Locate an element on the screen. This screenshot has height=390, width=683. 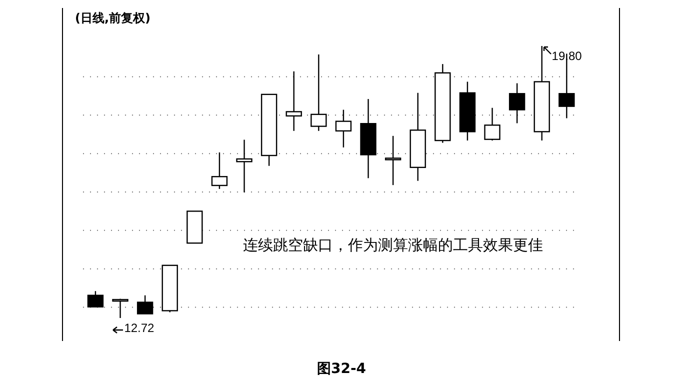
annotation: 连续跳空缺口，作为测算涨幅的工具效果更佳 is located at coordinates (393, 245).